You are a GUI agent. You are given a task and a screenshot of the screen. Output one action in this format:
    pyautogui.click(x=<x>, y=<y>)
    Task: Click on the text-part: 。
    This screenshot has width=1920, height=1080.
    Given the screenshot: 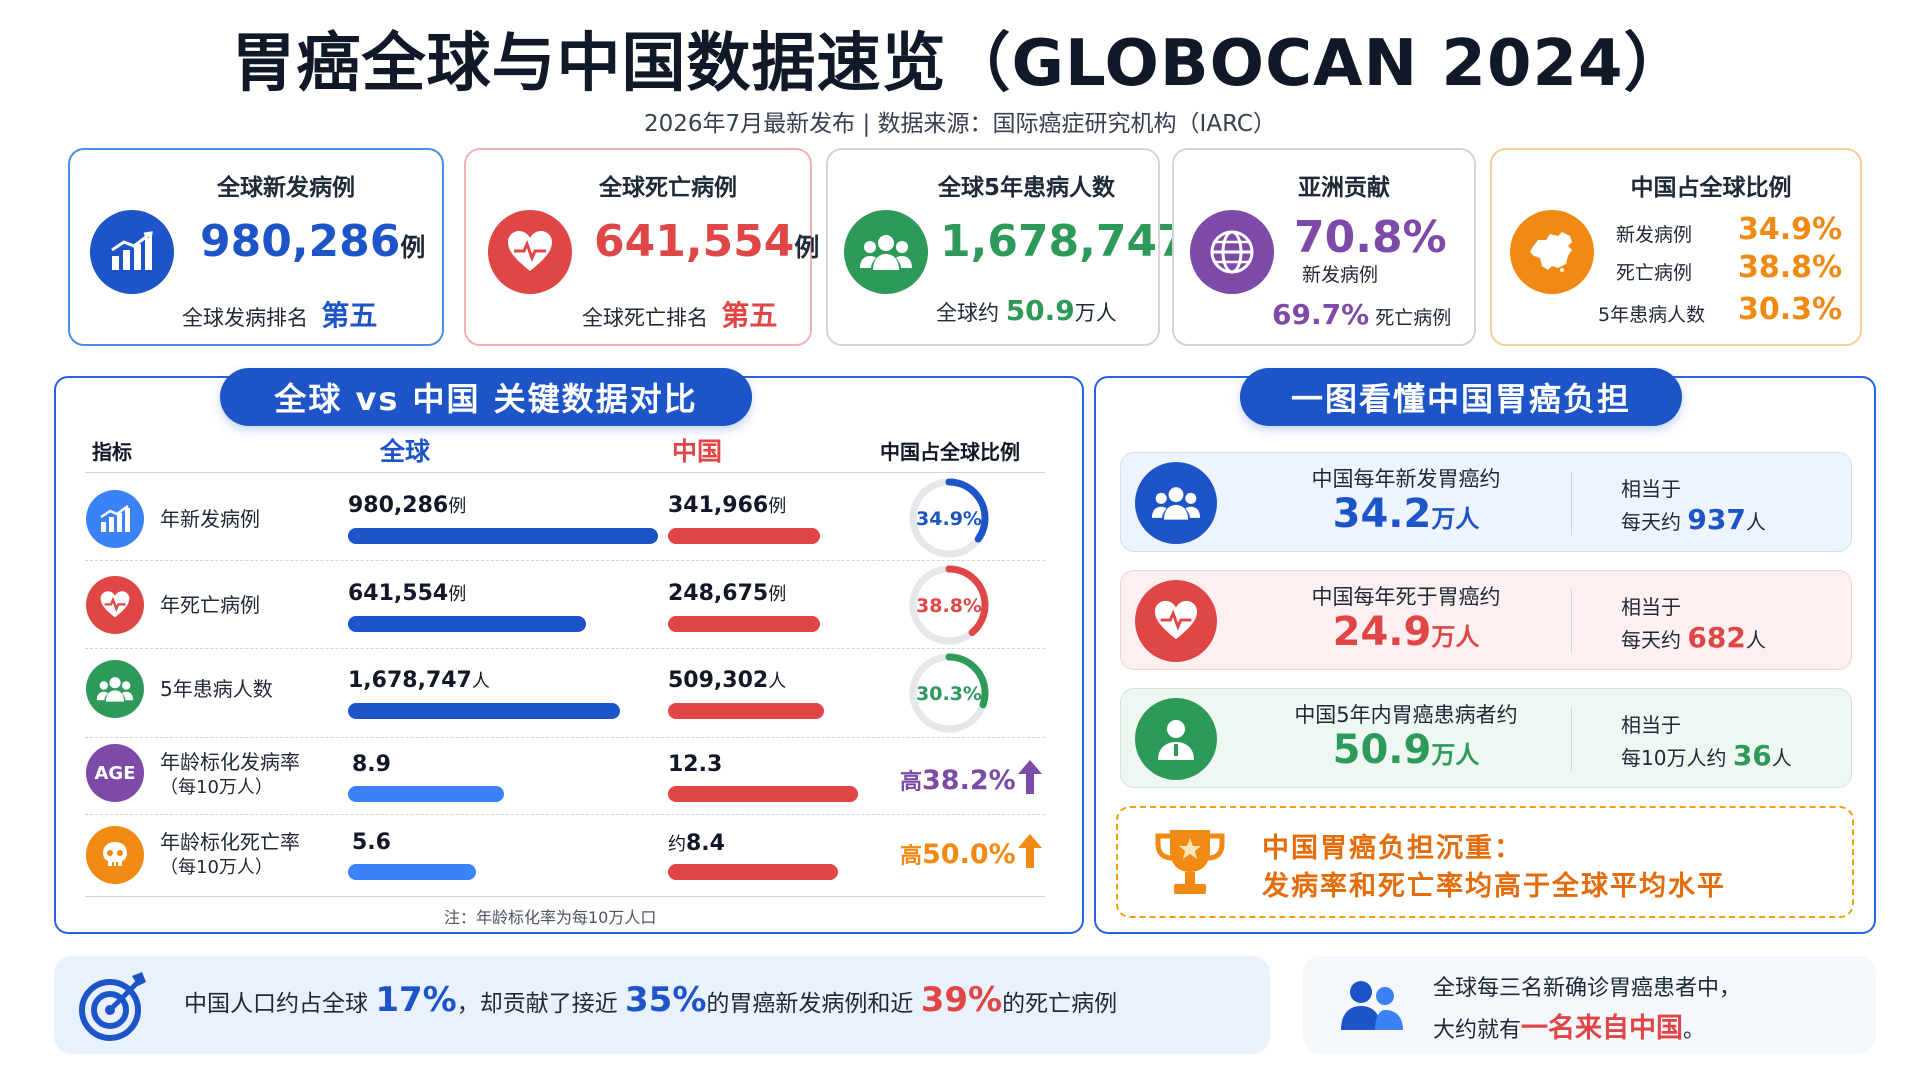 What is the action you would take?
    pyautogui.click(x=1694, y=1030)
    